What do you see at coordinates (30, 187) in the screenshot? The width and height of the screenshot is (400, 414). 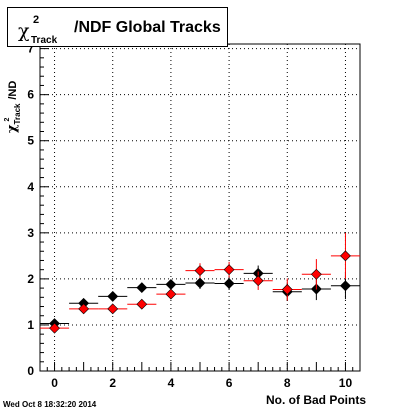 I see `y-tick-label: 4` at bounding box center [30, 187].